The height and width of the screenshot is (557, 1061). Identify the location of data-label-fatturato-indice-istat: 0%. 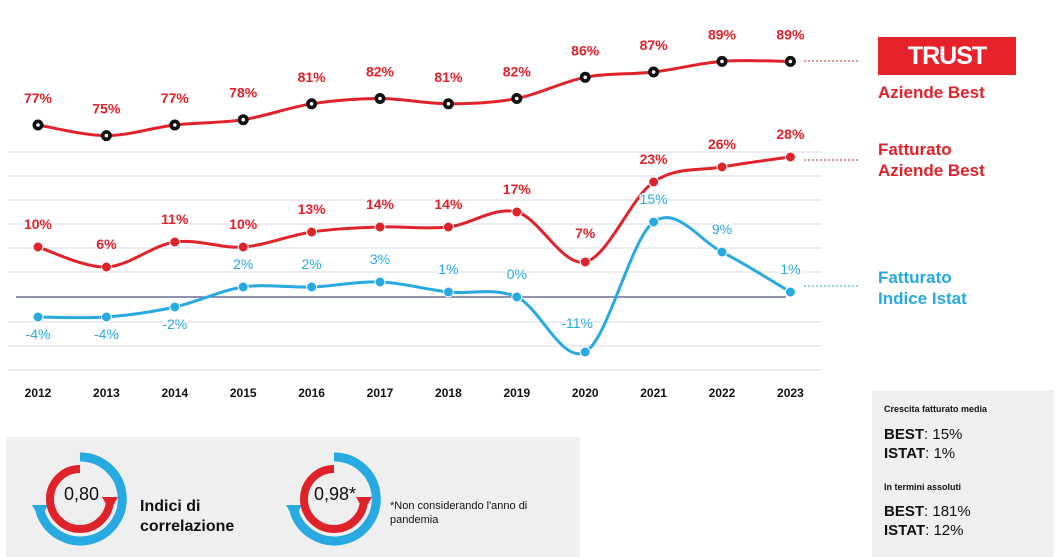
(517, 274).